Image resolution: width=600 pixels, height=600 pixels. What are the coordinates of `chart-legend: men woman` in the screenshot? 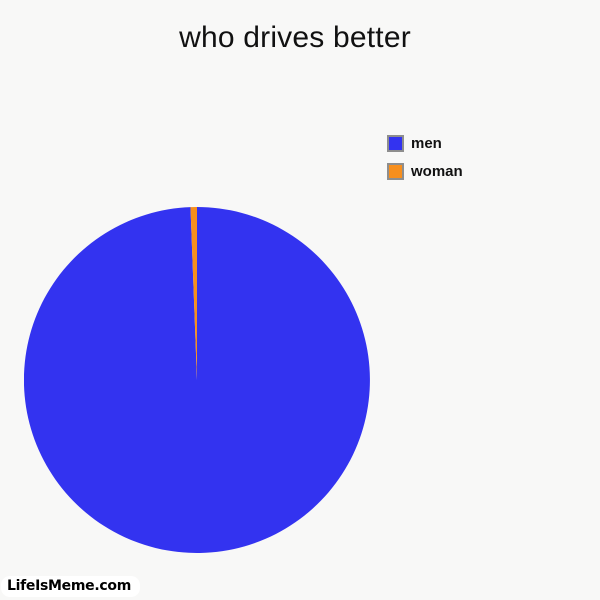 It's located at (425, 157).